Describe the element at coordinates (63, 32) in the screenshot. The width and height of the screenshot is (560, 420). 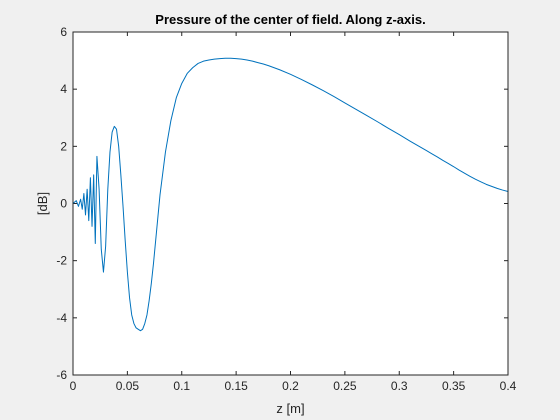
I see `y-tick-label: 6` at that location.